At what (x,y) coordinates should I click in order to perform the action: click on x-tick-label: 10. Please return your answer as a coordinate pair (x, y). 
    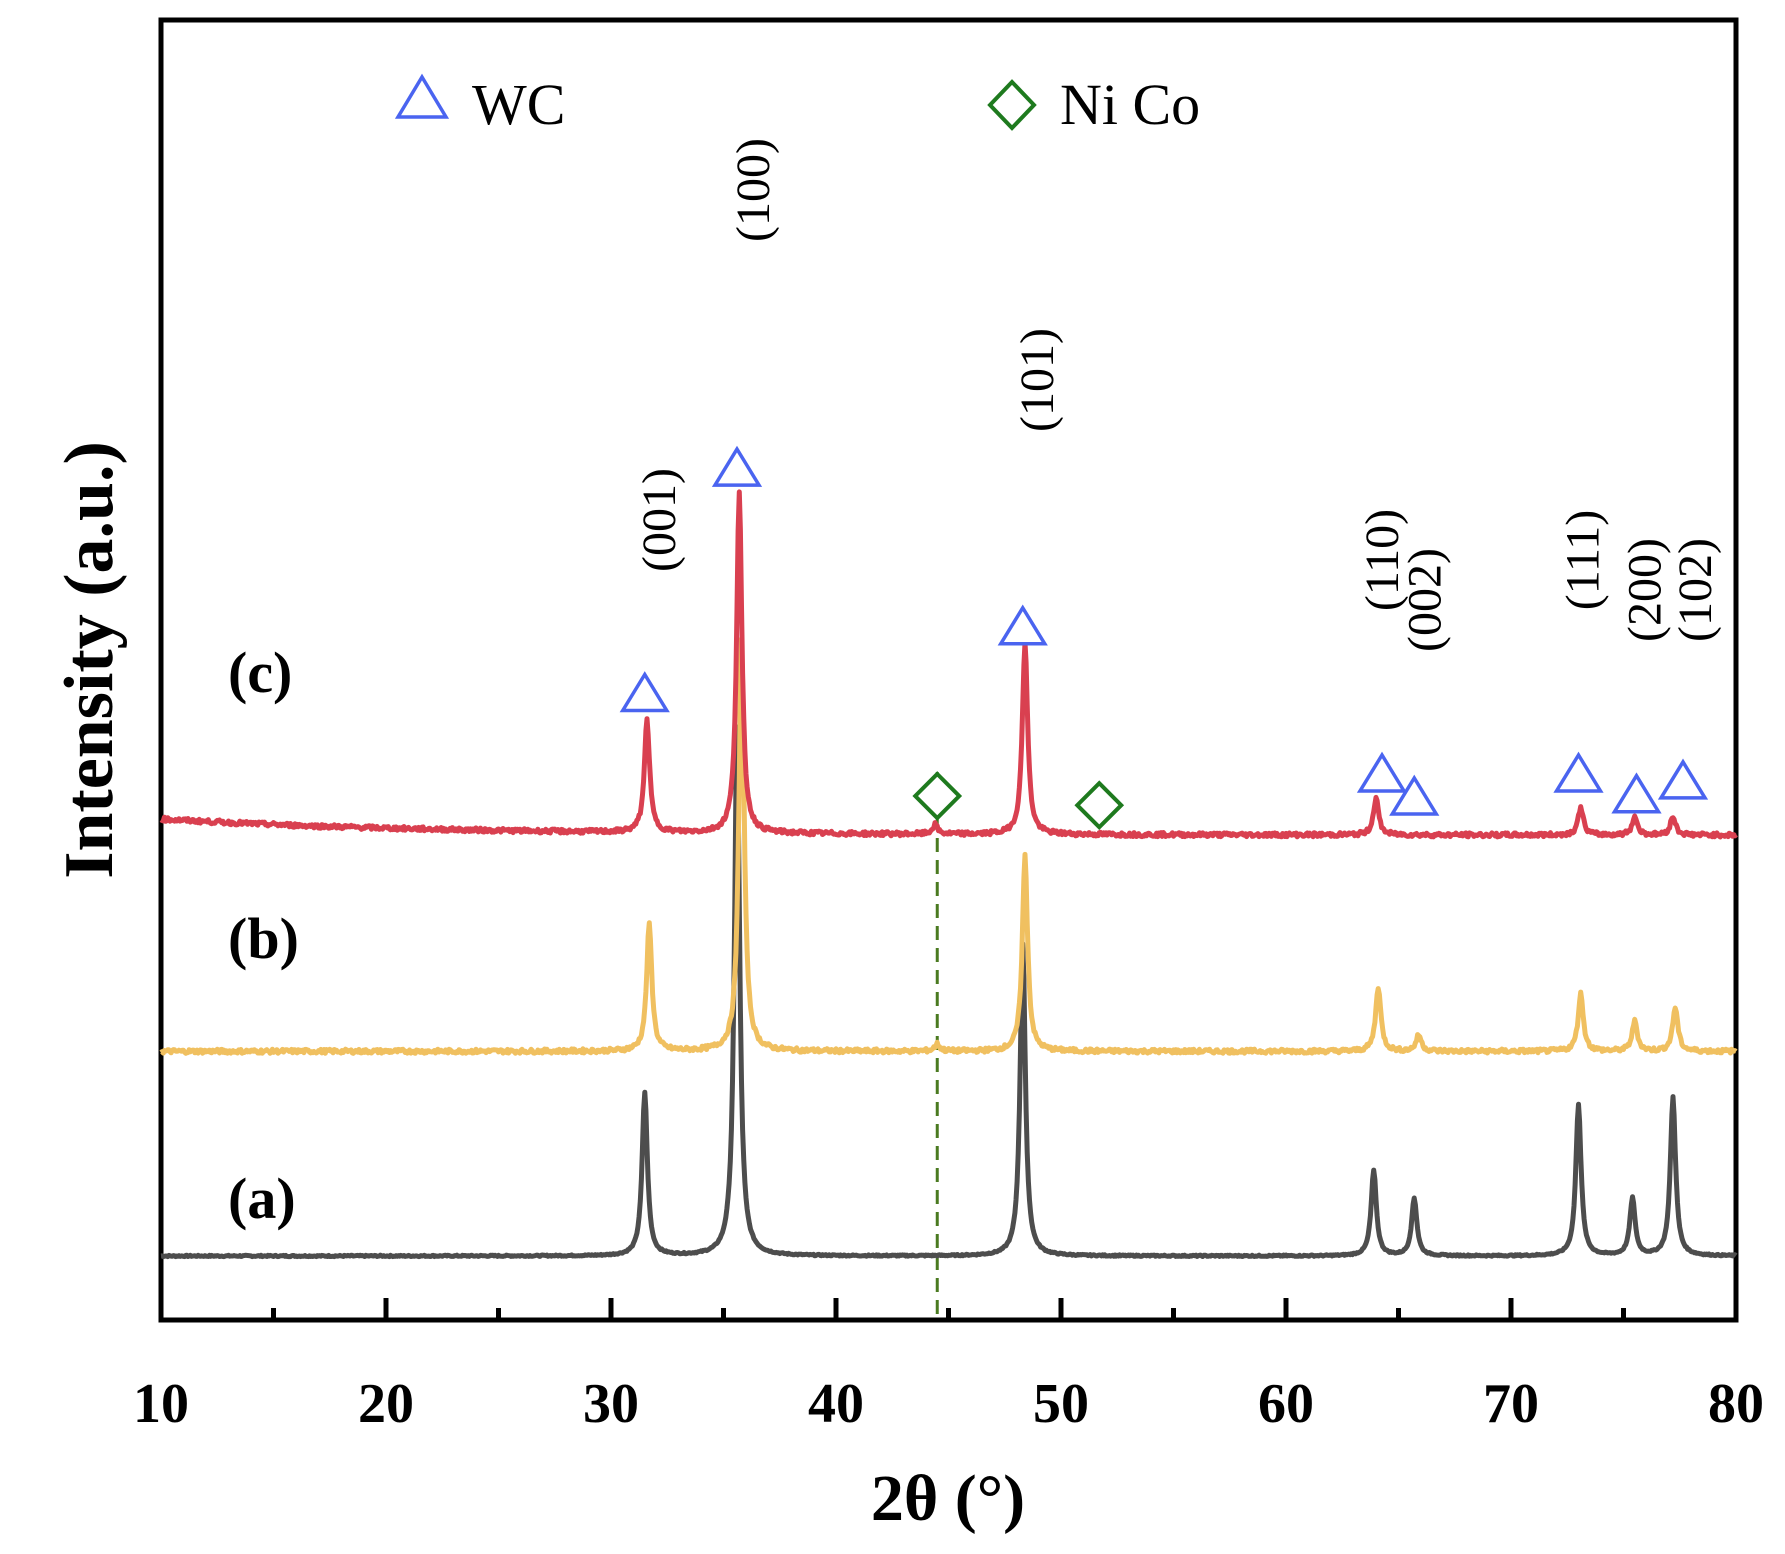
    Looking at the image, I should click on (161, 1404).